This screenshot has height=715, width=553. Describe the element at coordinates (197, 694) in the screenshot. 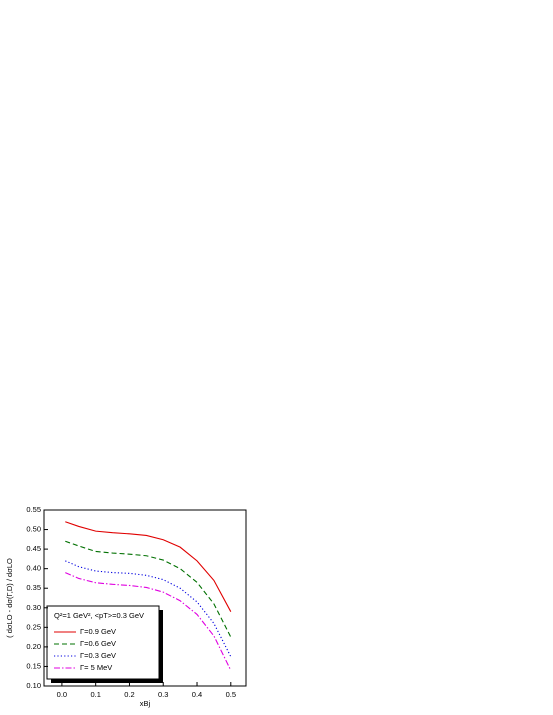

I see `x-tick-label: 0.4` at that location.